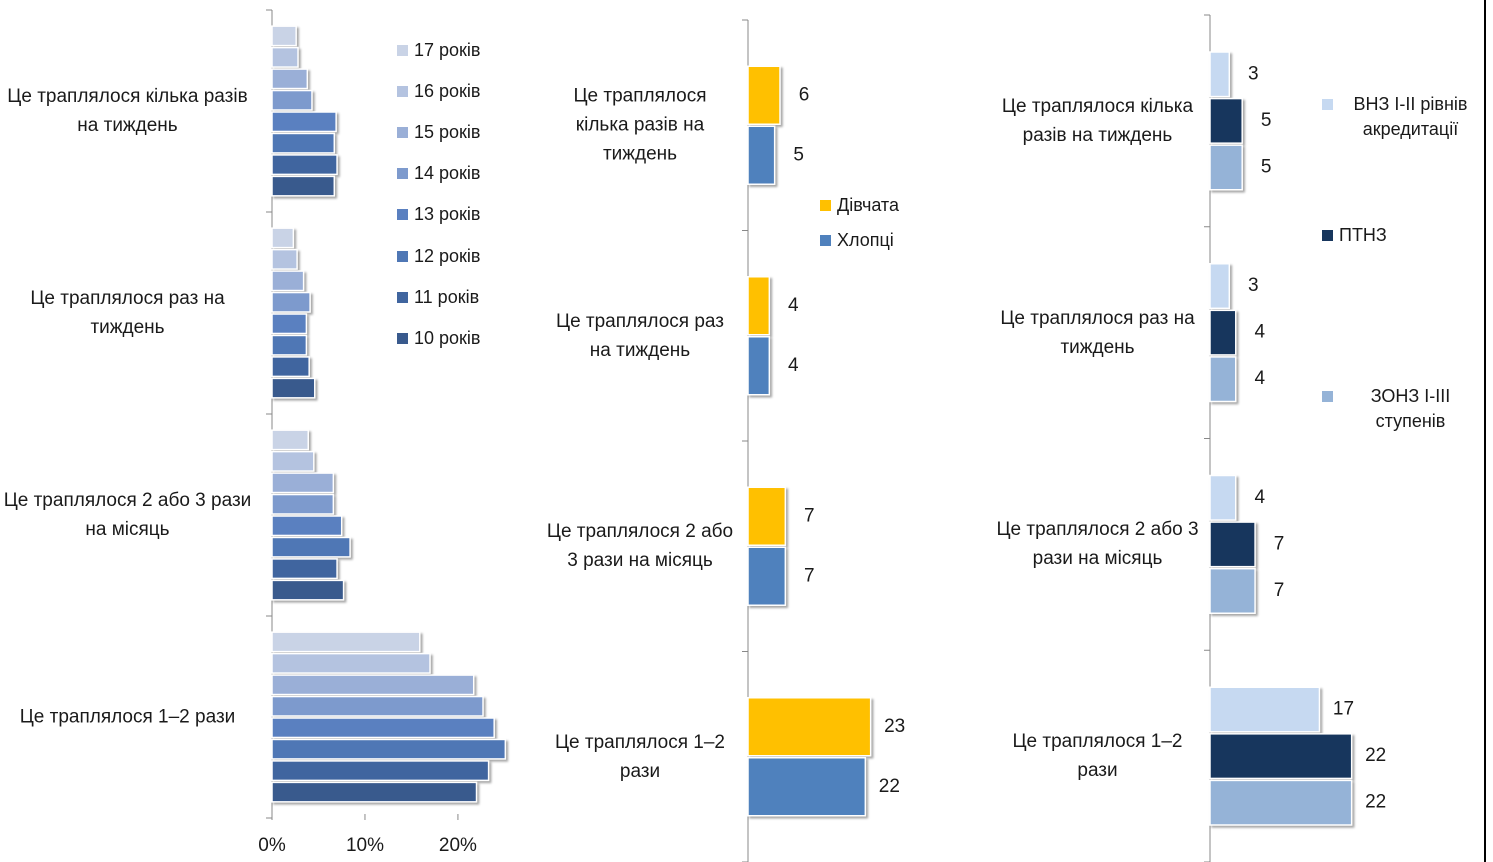  Describe the element at coordinates (447, 297) in the screenshot. I see `legend-label: 11 років` at that location.